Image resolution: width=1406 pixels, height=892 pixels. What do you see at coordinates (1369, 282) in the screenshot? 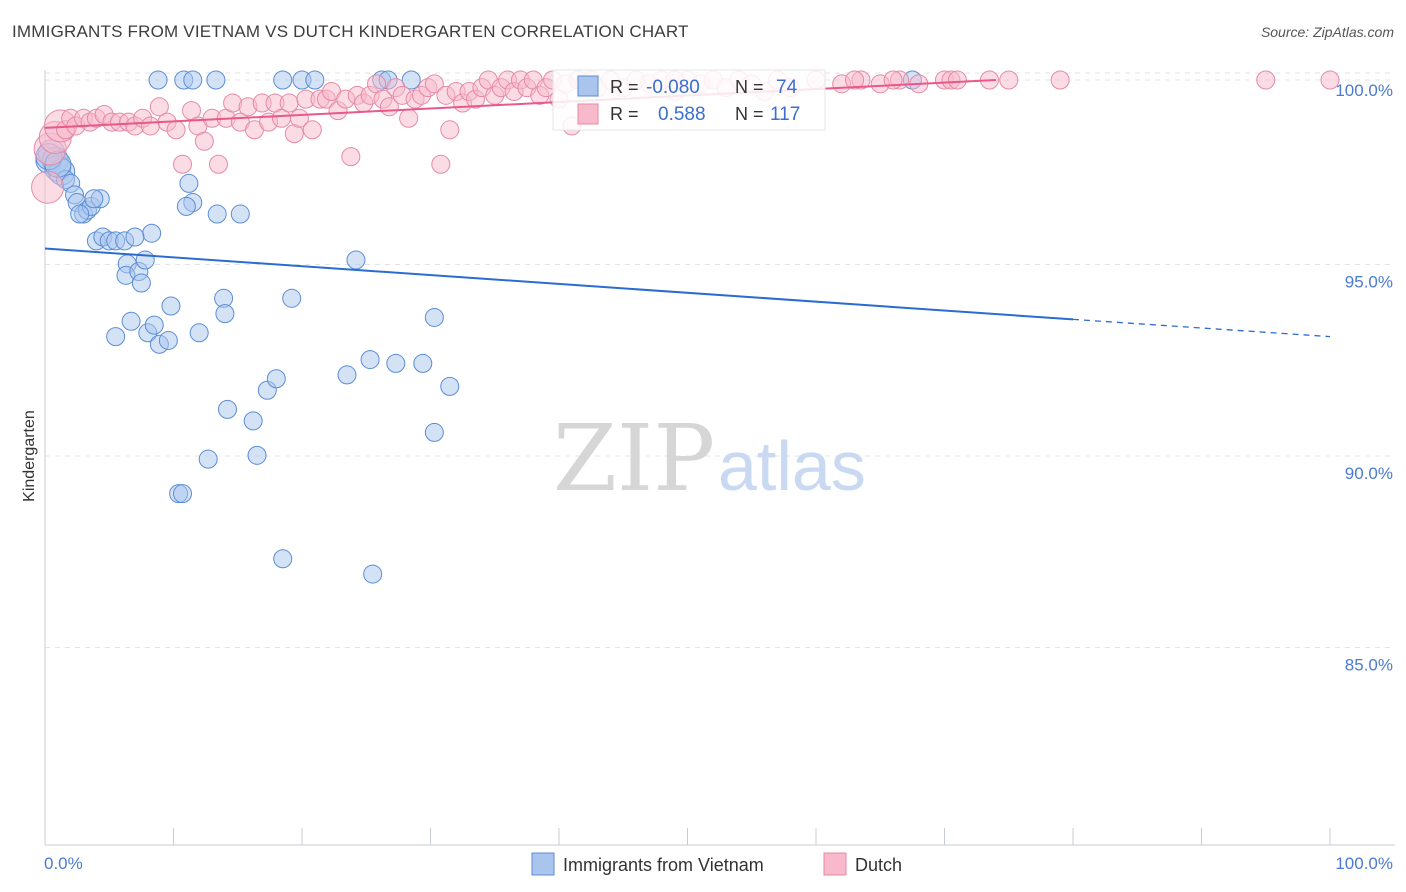
I see `y-tick-label-1: 95.0%` at bounding box center [1369, 282].